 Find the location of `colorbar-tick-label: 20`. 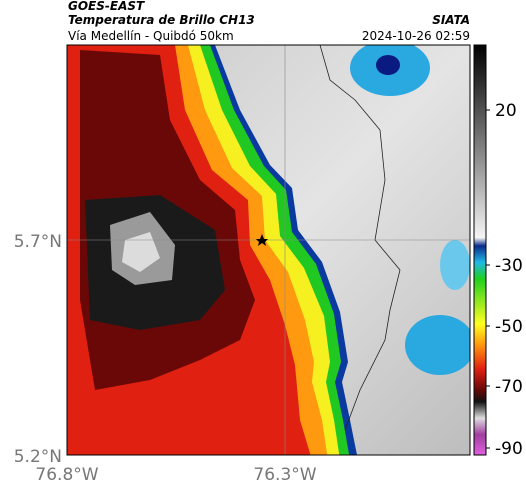

colorbar-tick-label: 20 is located at coordinates (506, 111).